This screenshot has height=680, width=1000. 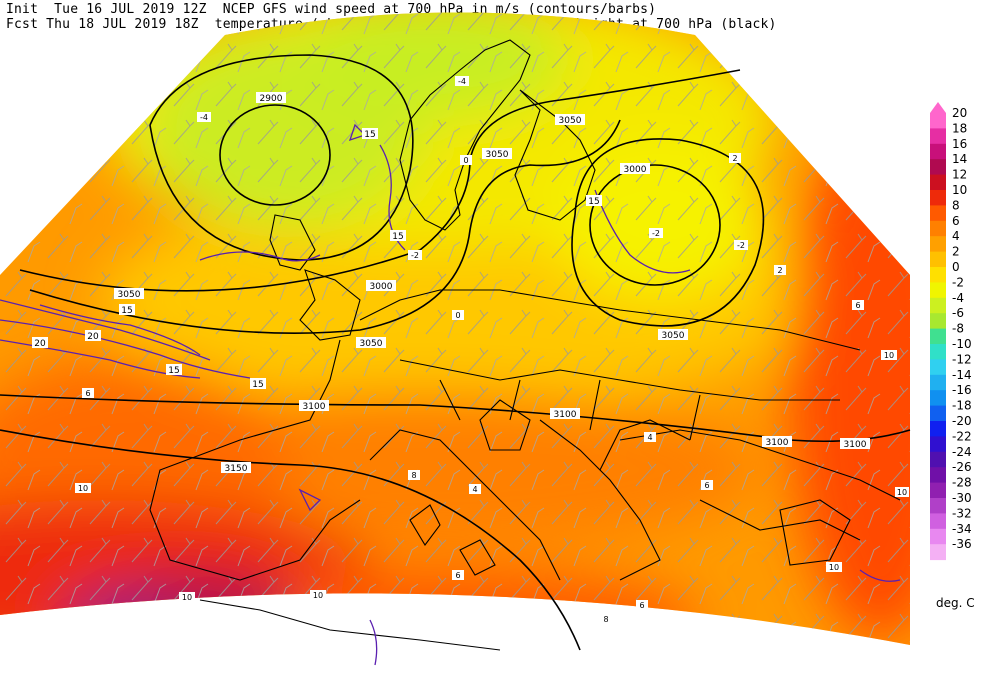 I want to click on legend-label: -2, so click(x=958, y=282).